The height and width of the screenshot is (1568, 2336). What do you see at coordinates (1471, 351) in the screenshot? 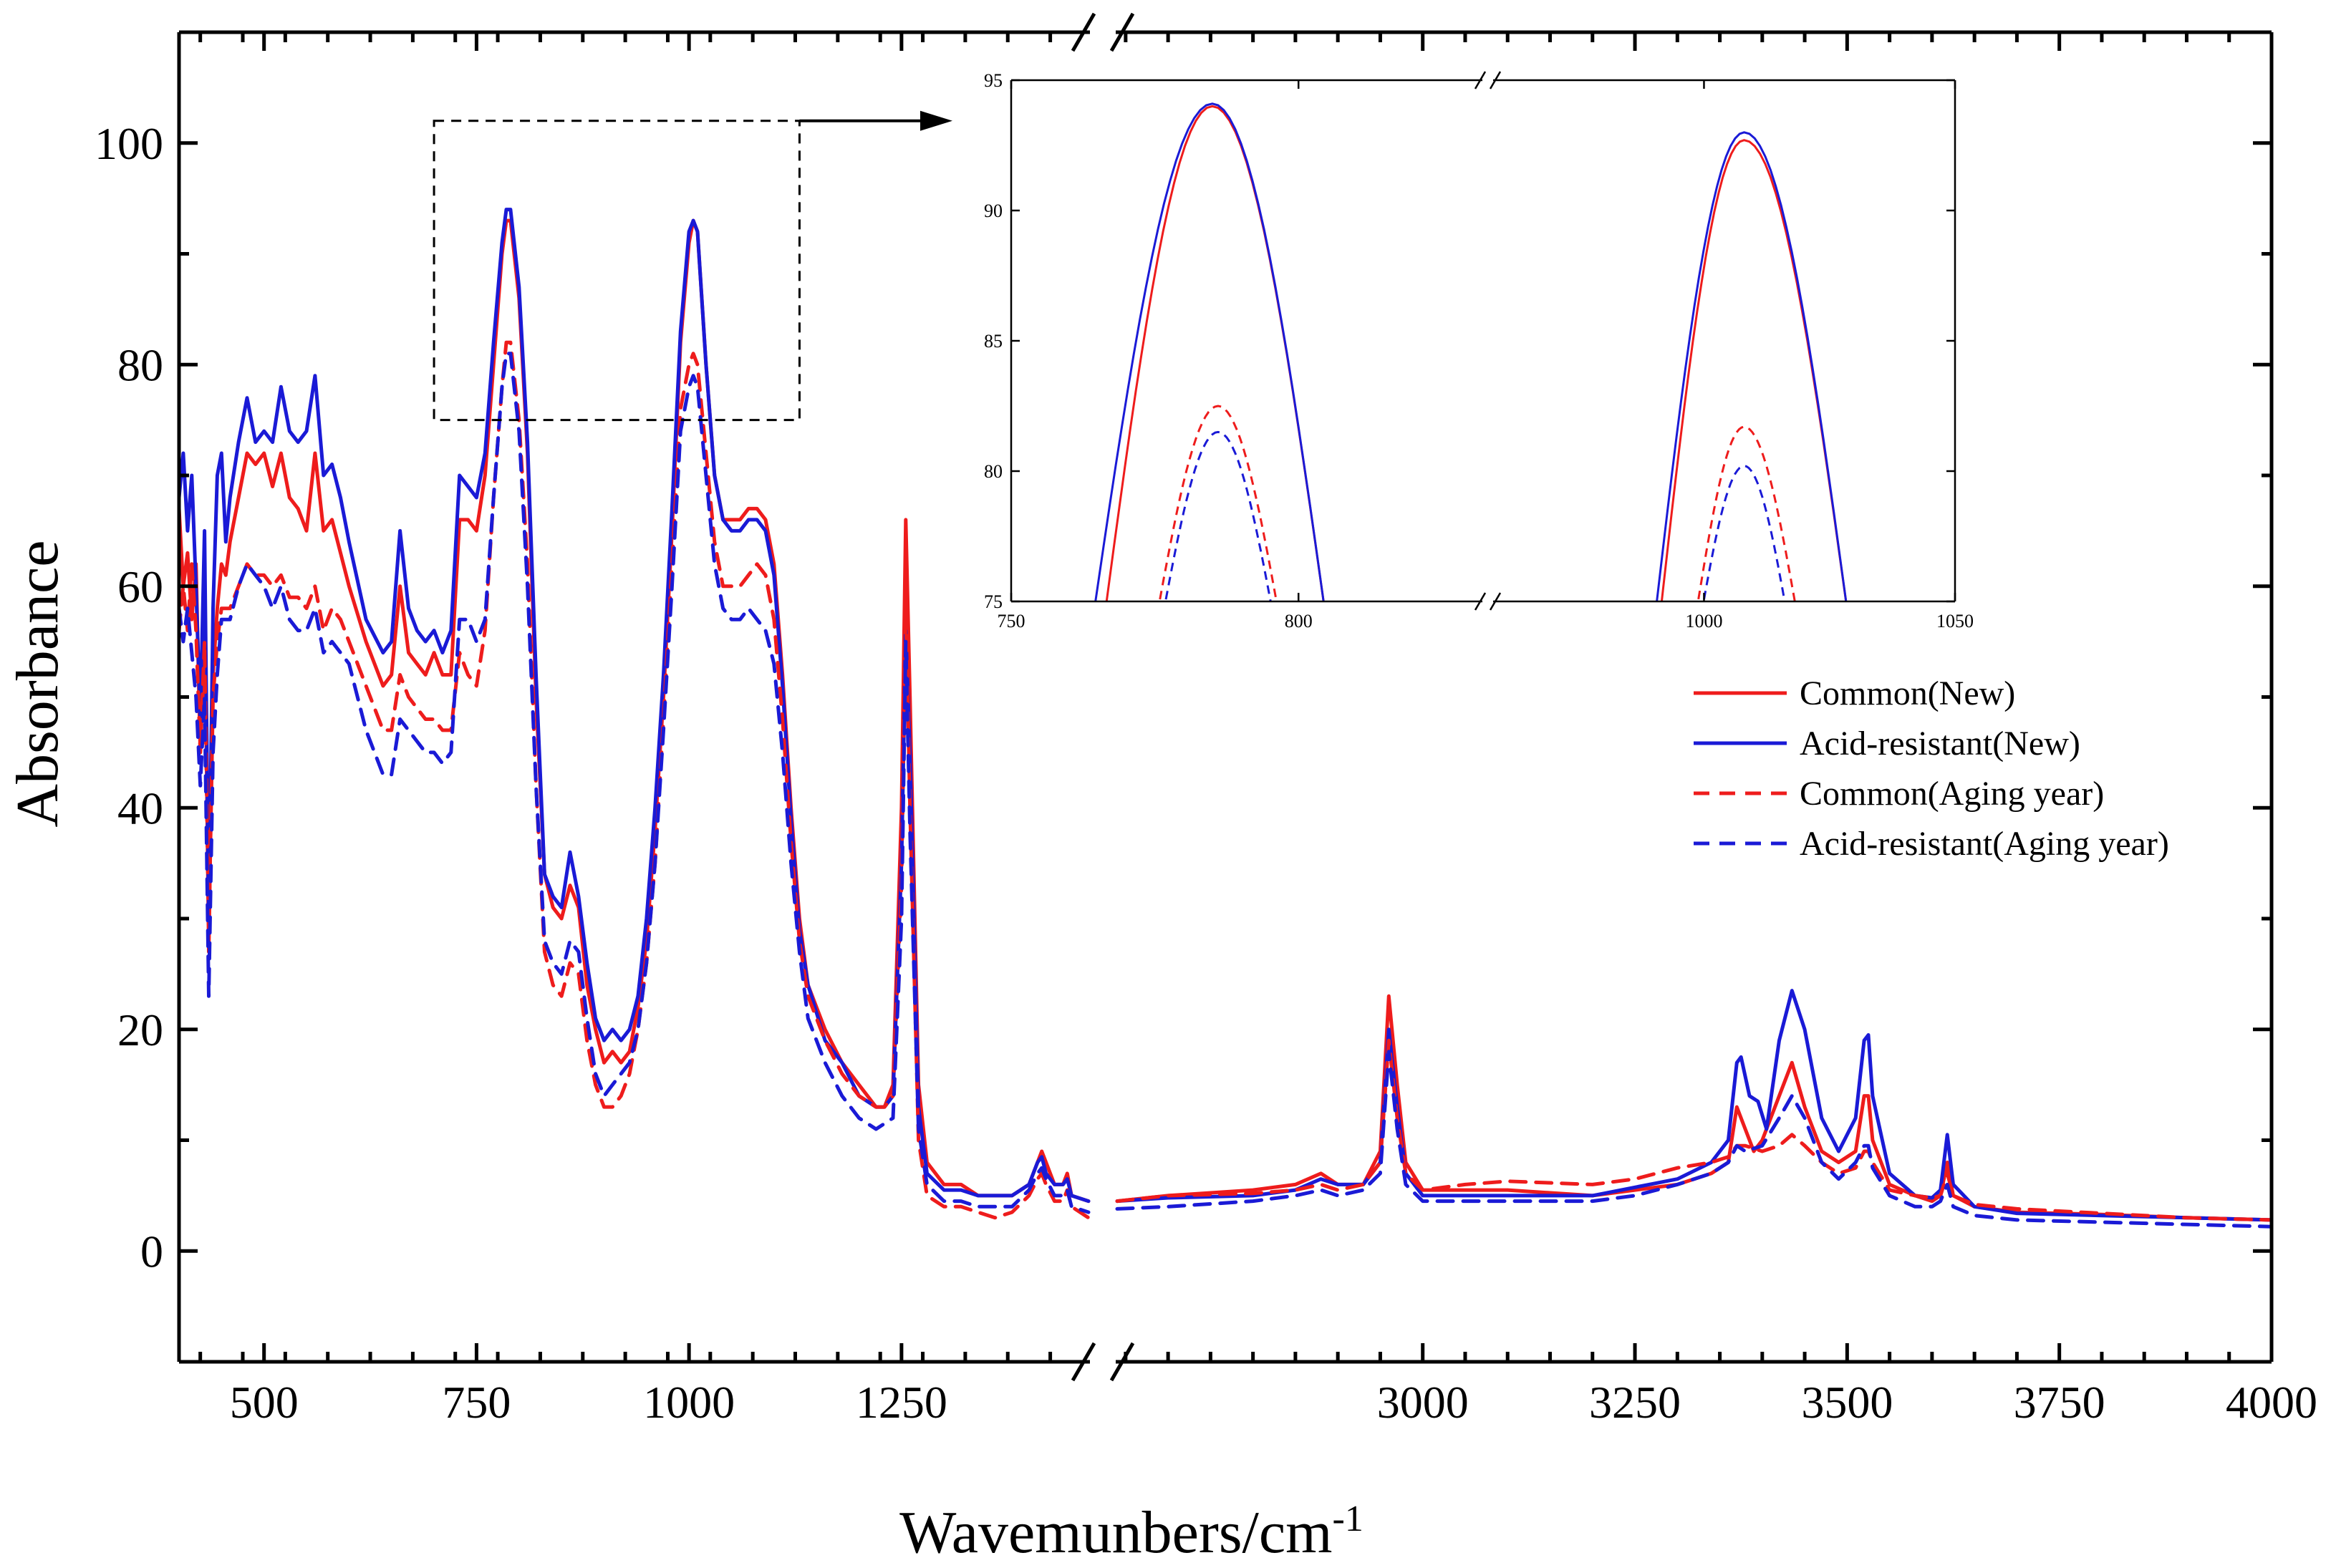
I see `inset-series-group` at bounding box center [1471, 351].